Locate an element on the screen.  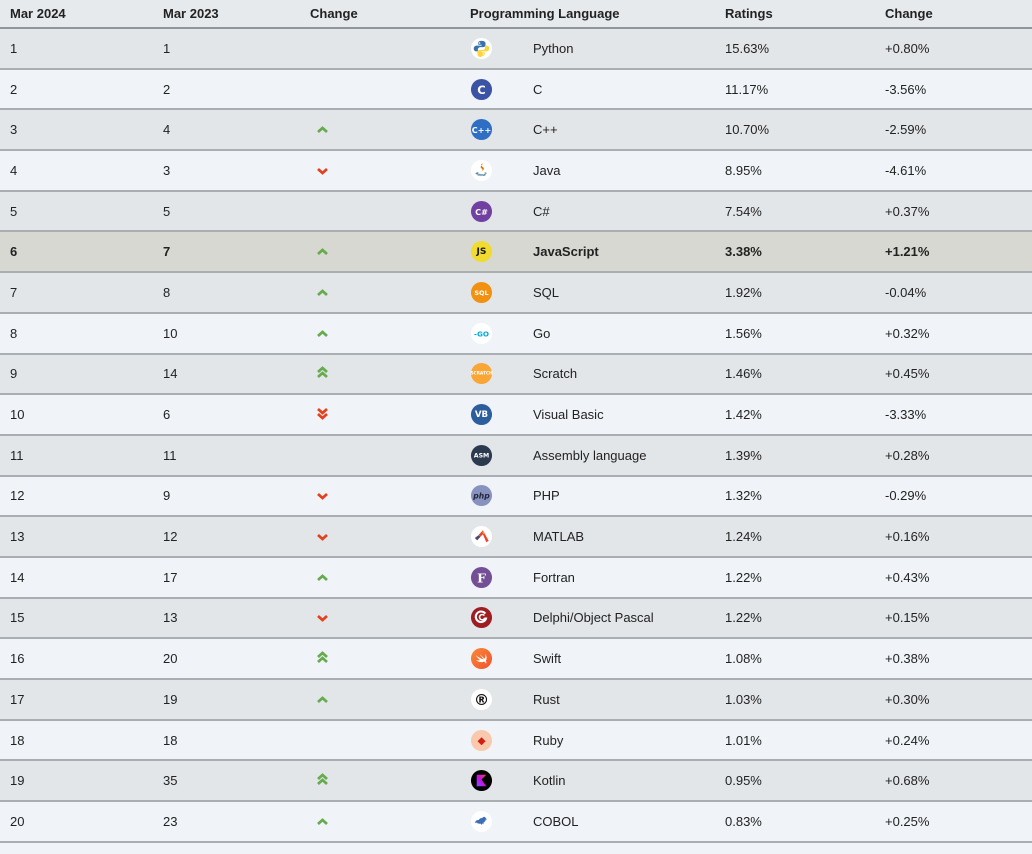
rating-change: +1.21% is located at coordinates (907, 252).